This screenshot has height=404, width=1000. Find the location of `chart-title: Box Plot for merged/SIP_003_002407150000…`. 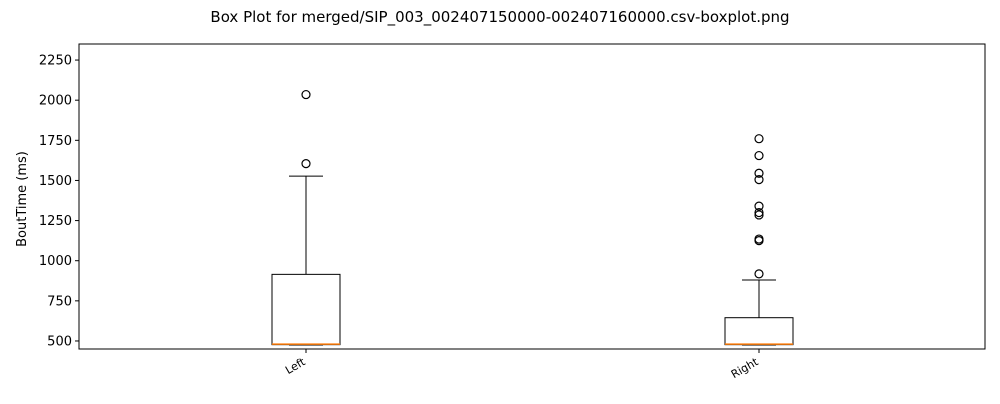

chart-title: Box Plot for merged/SIP_003_002407150000… is located at coordinates (499, 17).